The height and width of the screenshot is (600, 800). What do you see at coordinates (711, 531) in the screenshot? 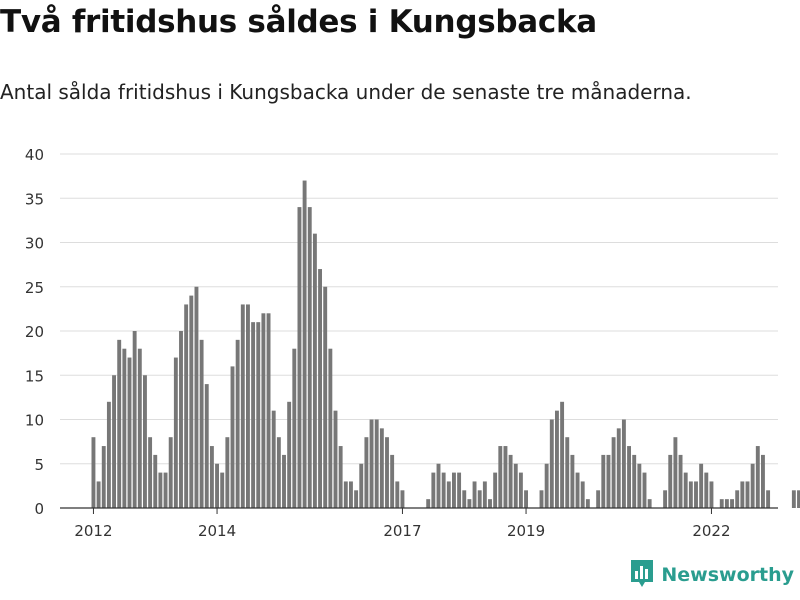
I see `x-tick-label: 2022` at bounding box center [711, 531].